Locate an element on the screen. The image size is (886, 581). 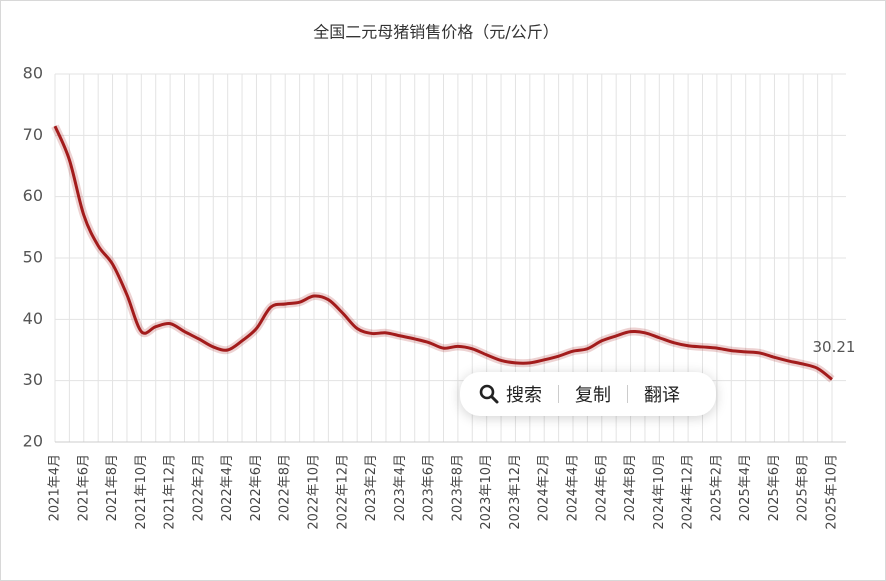
x-tick-label: 2023年8月 is located at coordinates (457, 487).